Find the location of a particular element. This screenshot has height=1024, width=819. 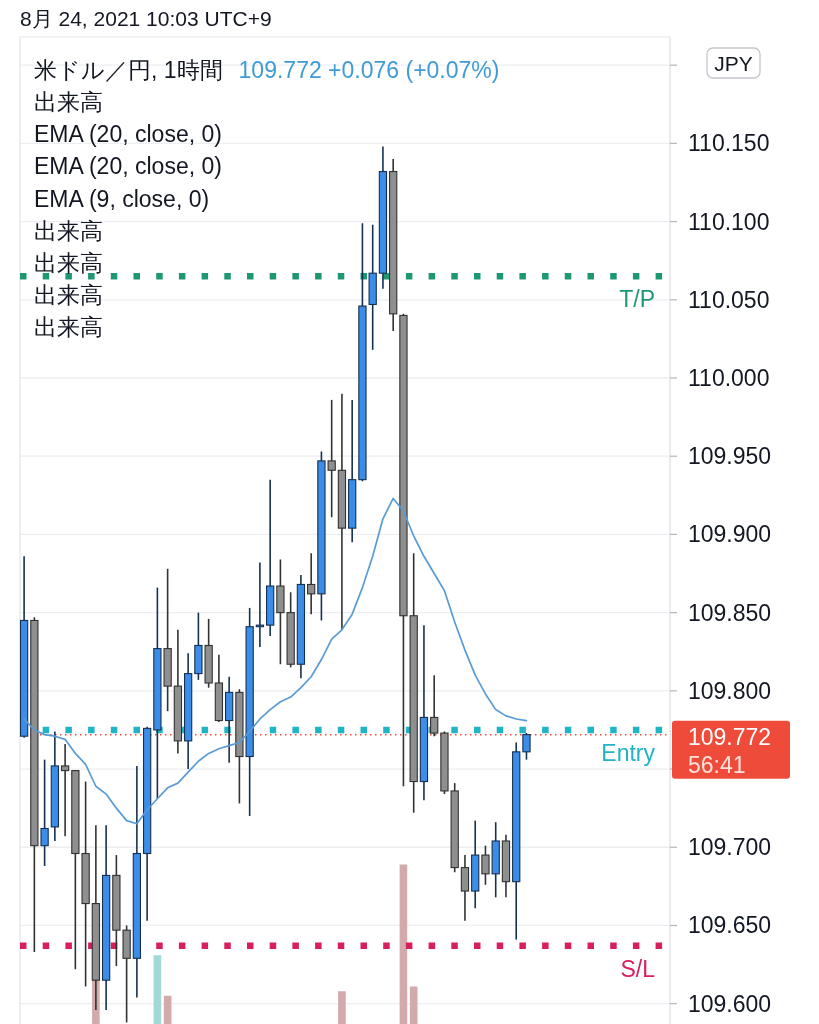

ref-line-label: Entry is located at coordinates (628, 752).